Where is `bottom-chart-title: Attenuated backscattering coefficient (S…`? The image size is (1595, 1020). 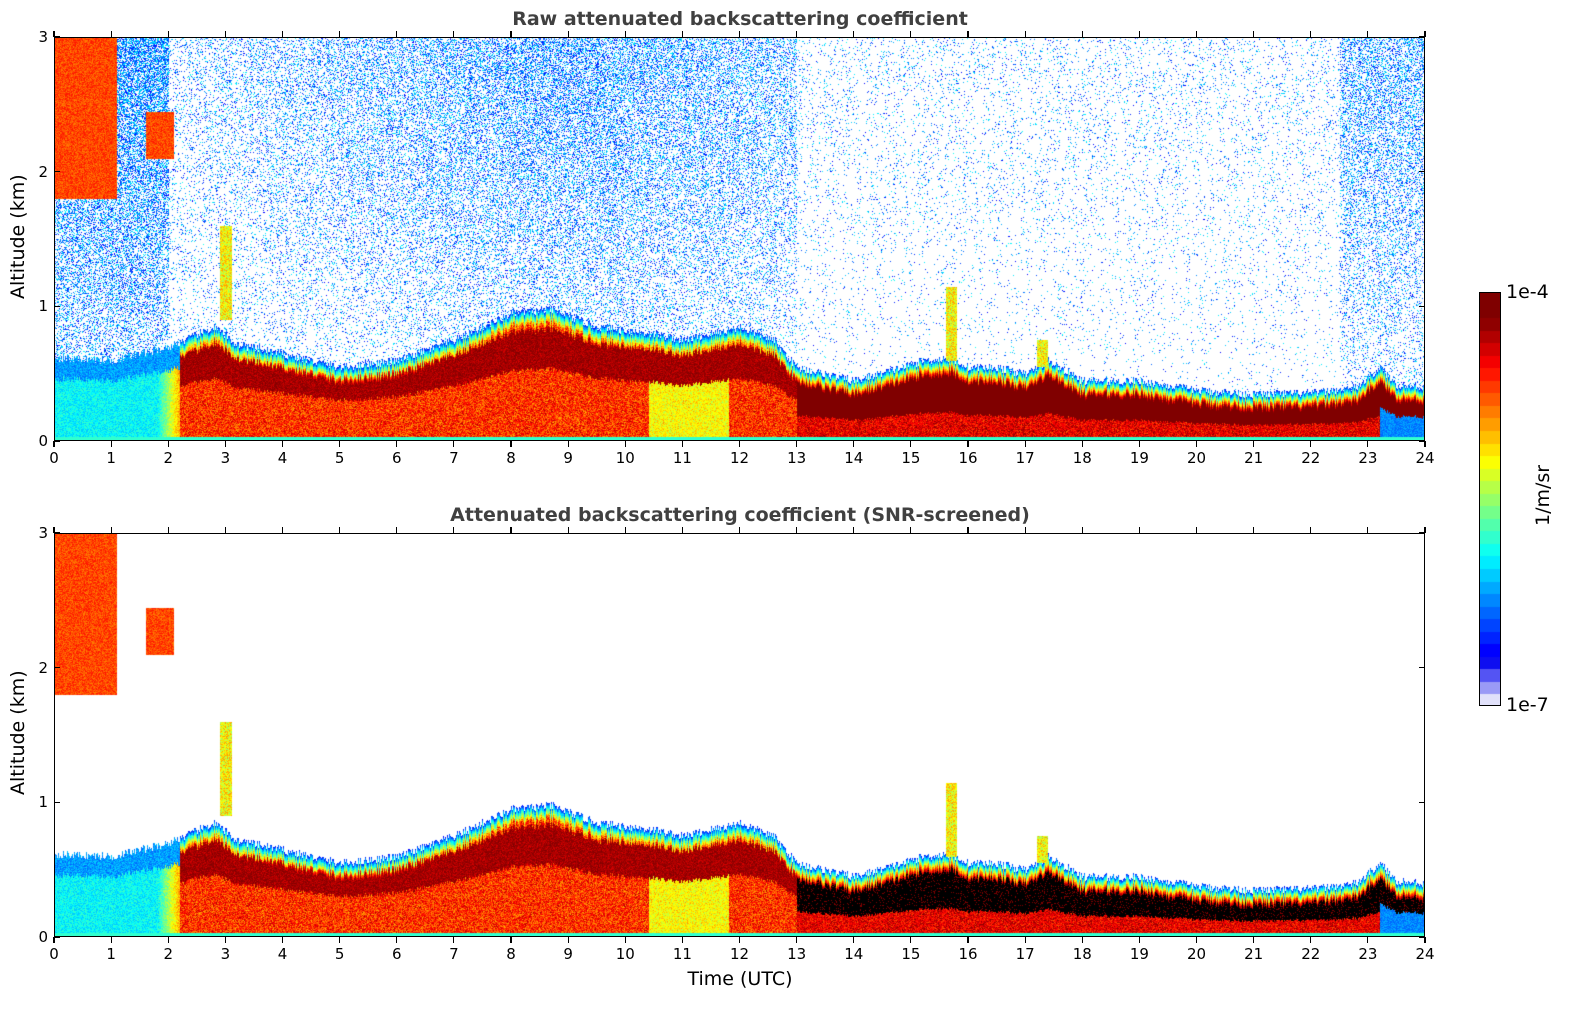
bottom-chart-title: Attenuated backscattering coefficient (S… is located at coordinates (740, 515).